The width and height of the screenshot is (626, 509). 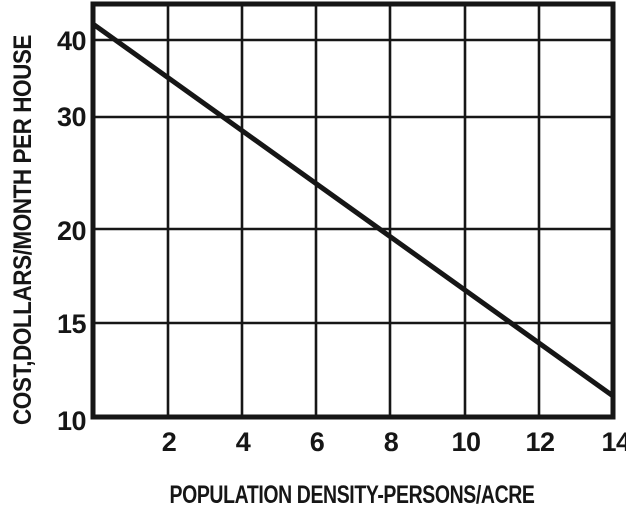 I want to click on x-tick-6: 6, so click(x=317, y=442).